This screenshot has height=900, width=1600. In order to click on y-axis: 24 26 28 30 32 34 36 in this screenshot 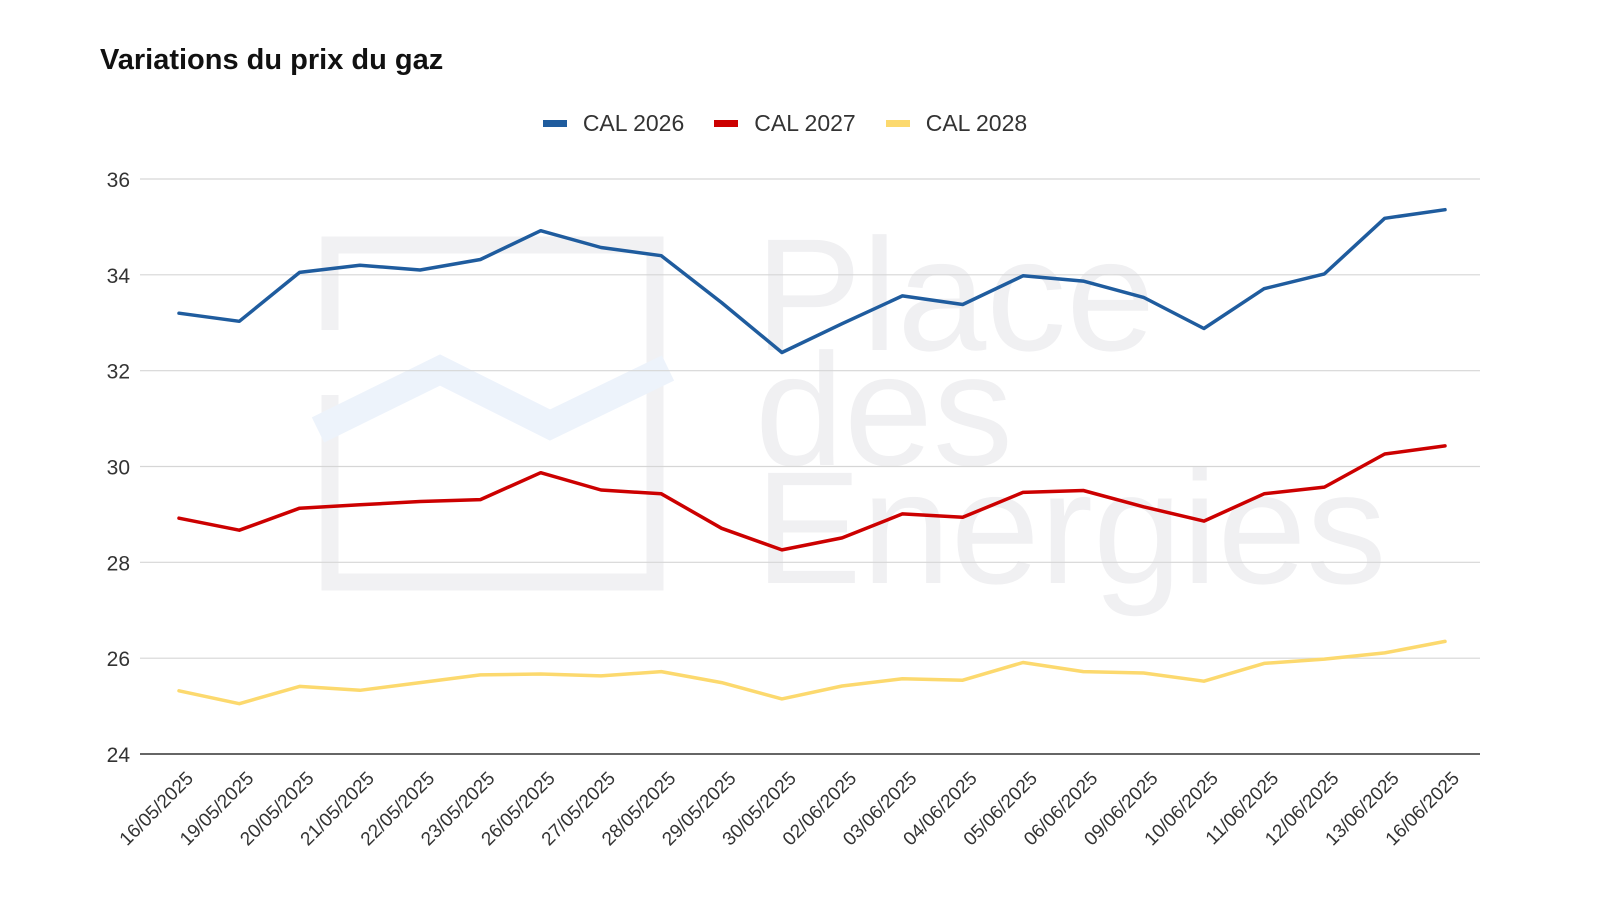, I will do `click(119, 468)`.